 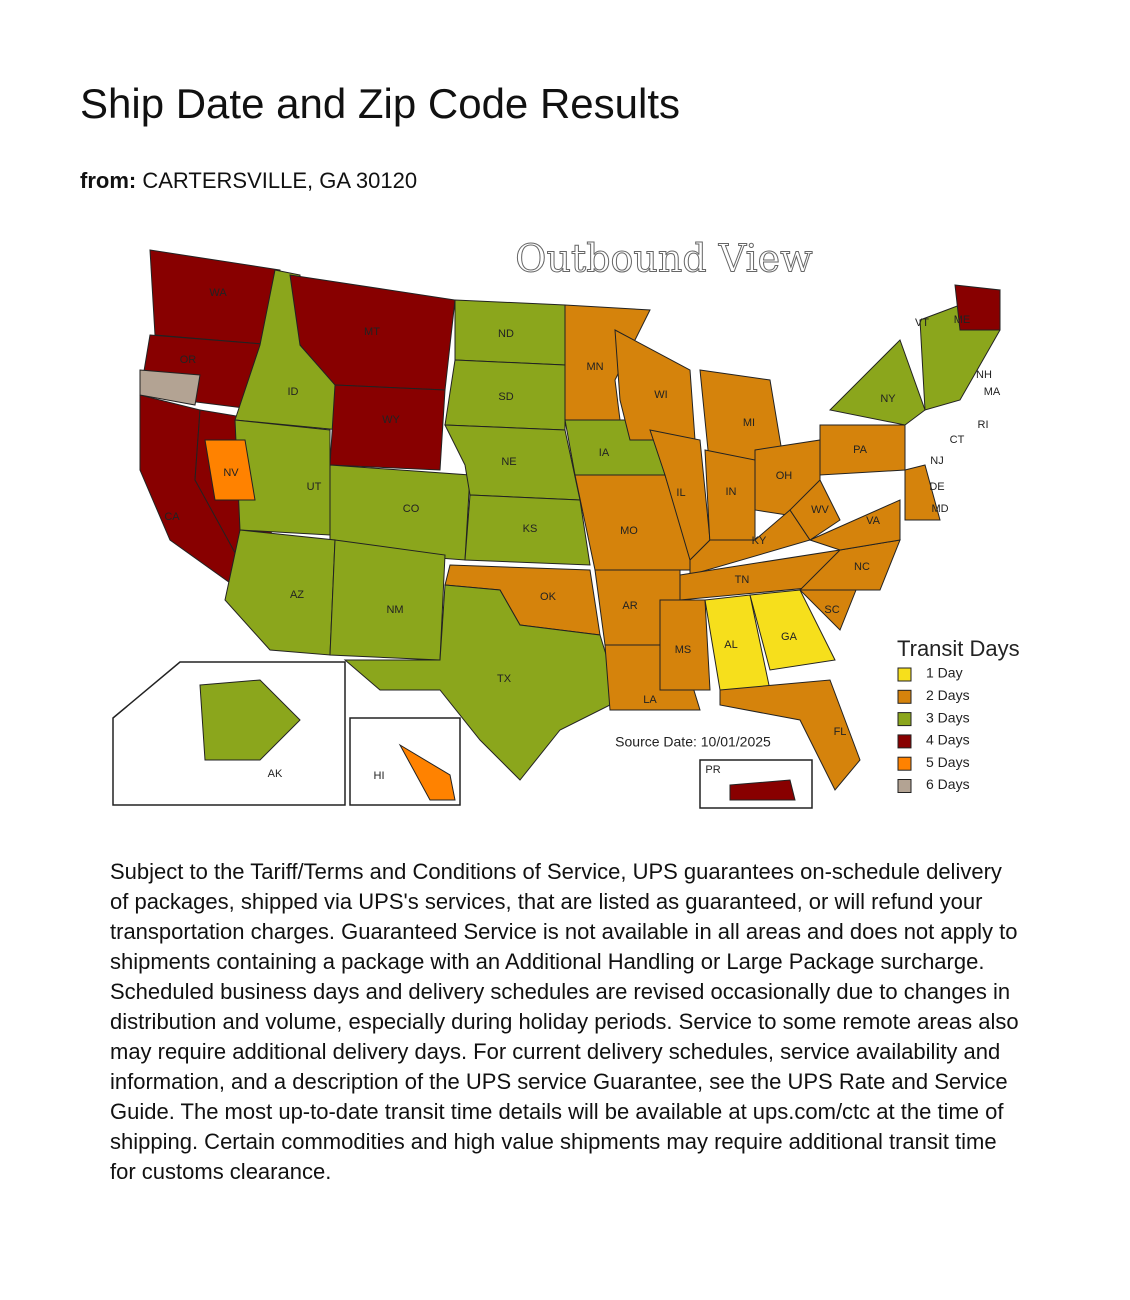 What do you see at coordinates (505, 397) in the screenshot?
I see `state-label: SD` at bounding box center [505, 397].